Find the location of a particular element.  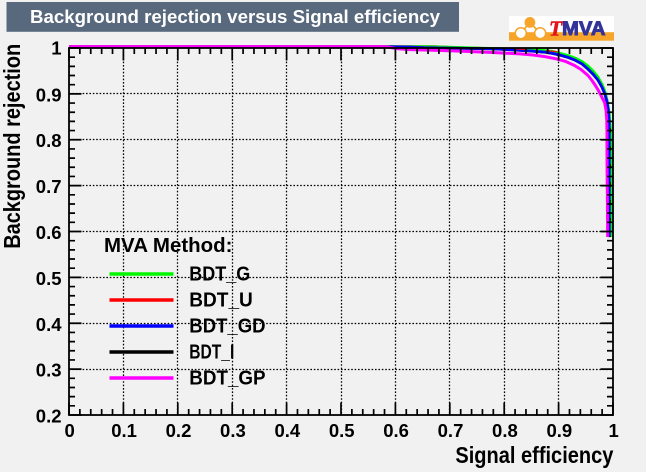

svg-text: BDT_G is located at coordinates (219, 274).